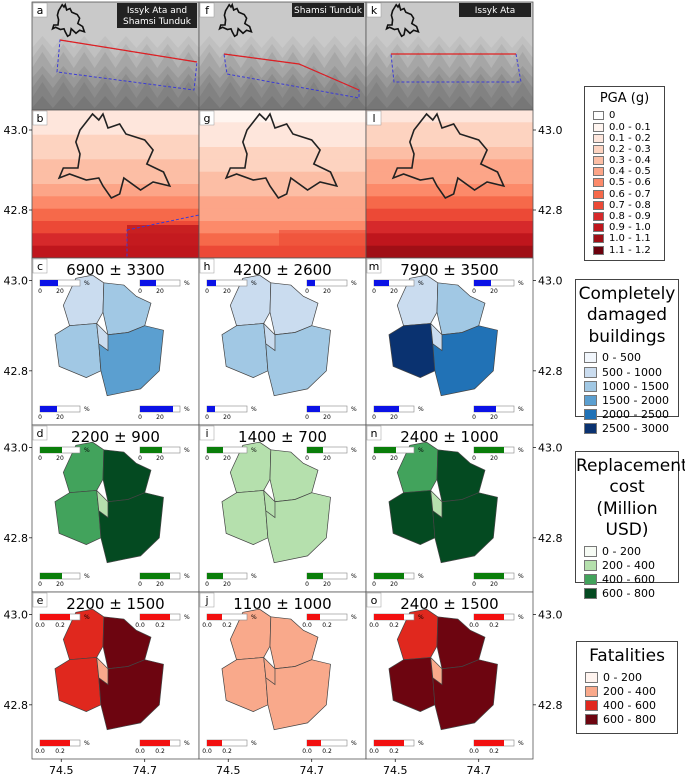 This screenshot has height=777, width=685. I want to click on cost-legend-title-line: cost, so click(627, 487).